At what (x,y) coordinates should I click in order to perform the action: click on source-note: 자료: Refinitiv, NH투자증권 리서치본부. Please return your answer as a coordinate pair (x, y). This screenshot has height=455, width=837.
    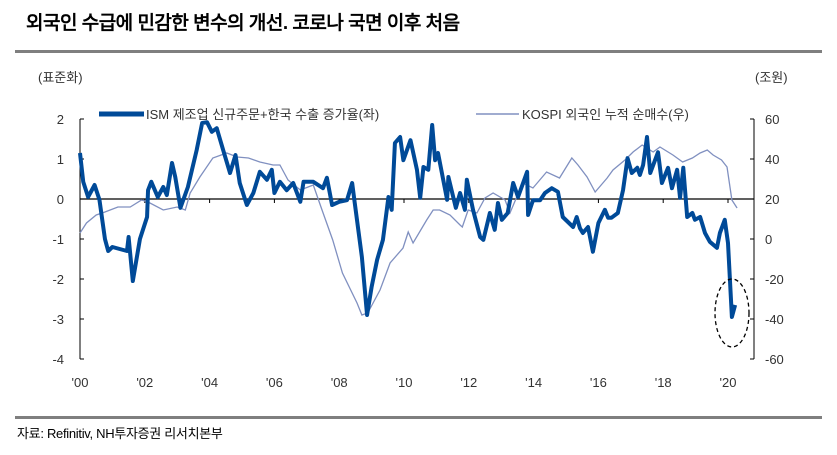
    Looking at the image, I should click on (120, 433).